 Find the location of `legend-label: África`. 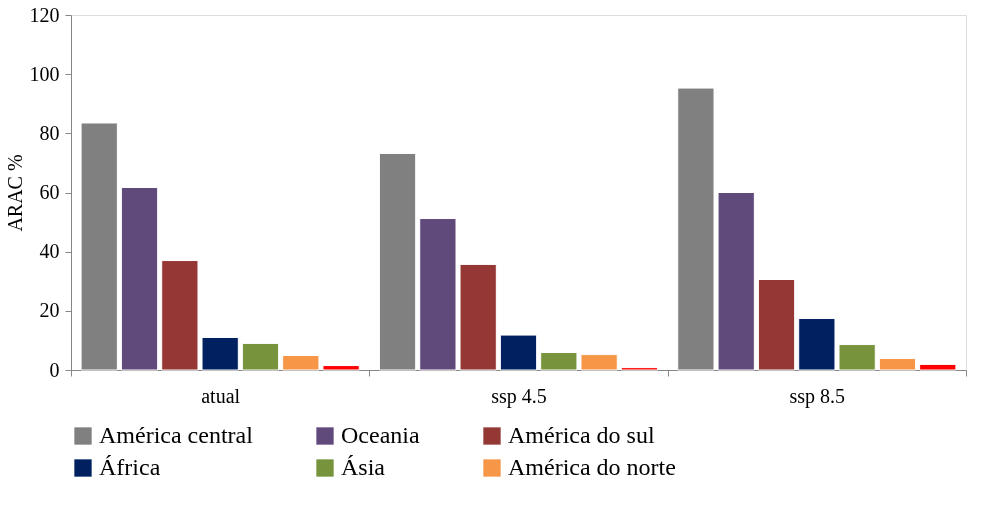

legend-label: África is located at coordinates (130, 467).